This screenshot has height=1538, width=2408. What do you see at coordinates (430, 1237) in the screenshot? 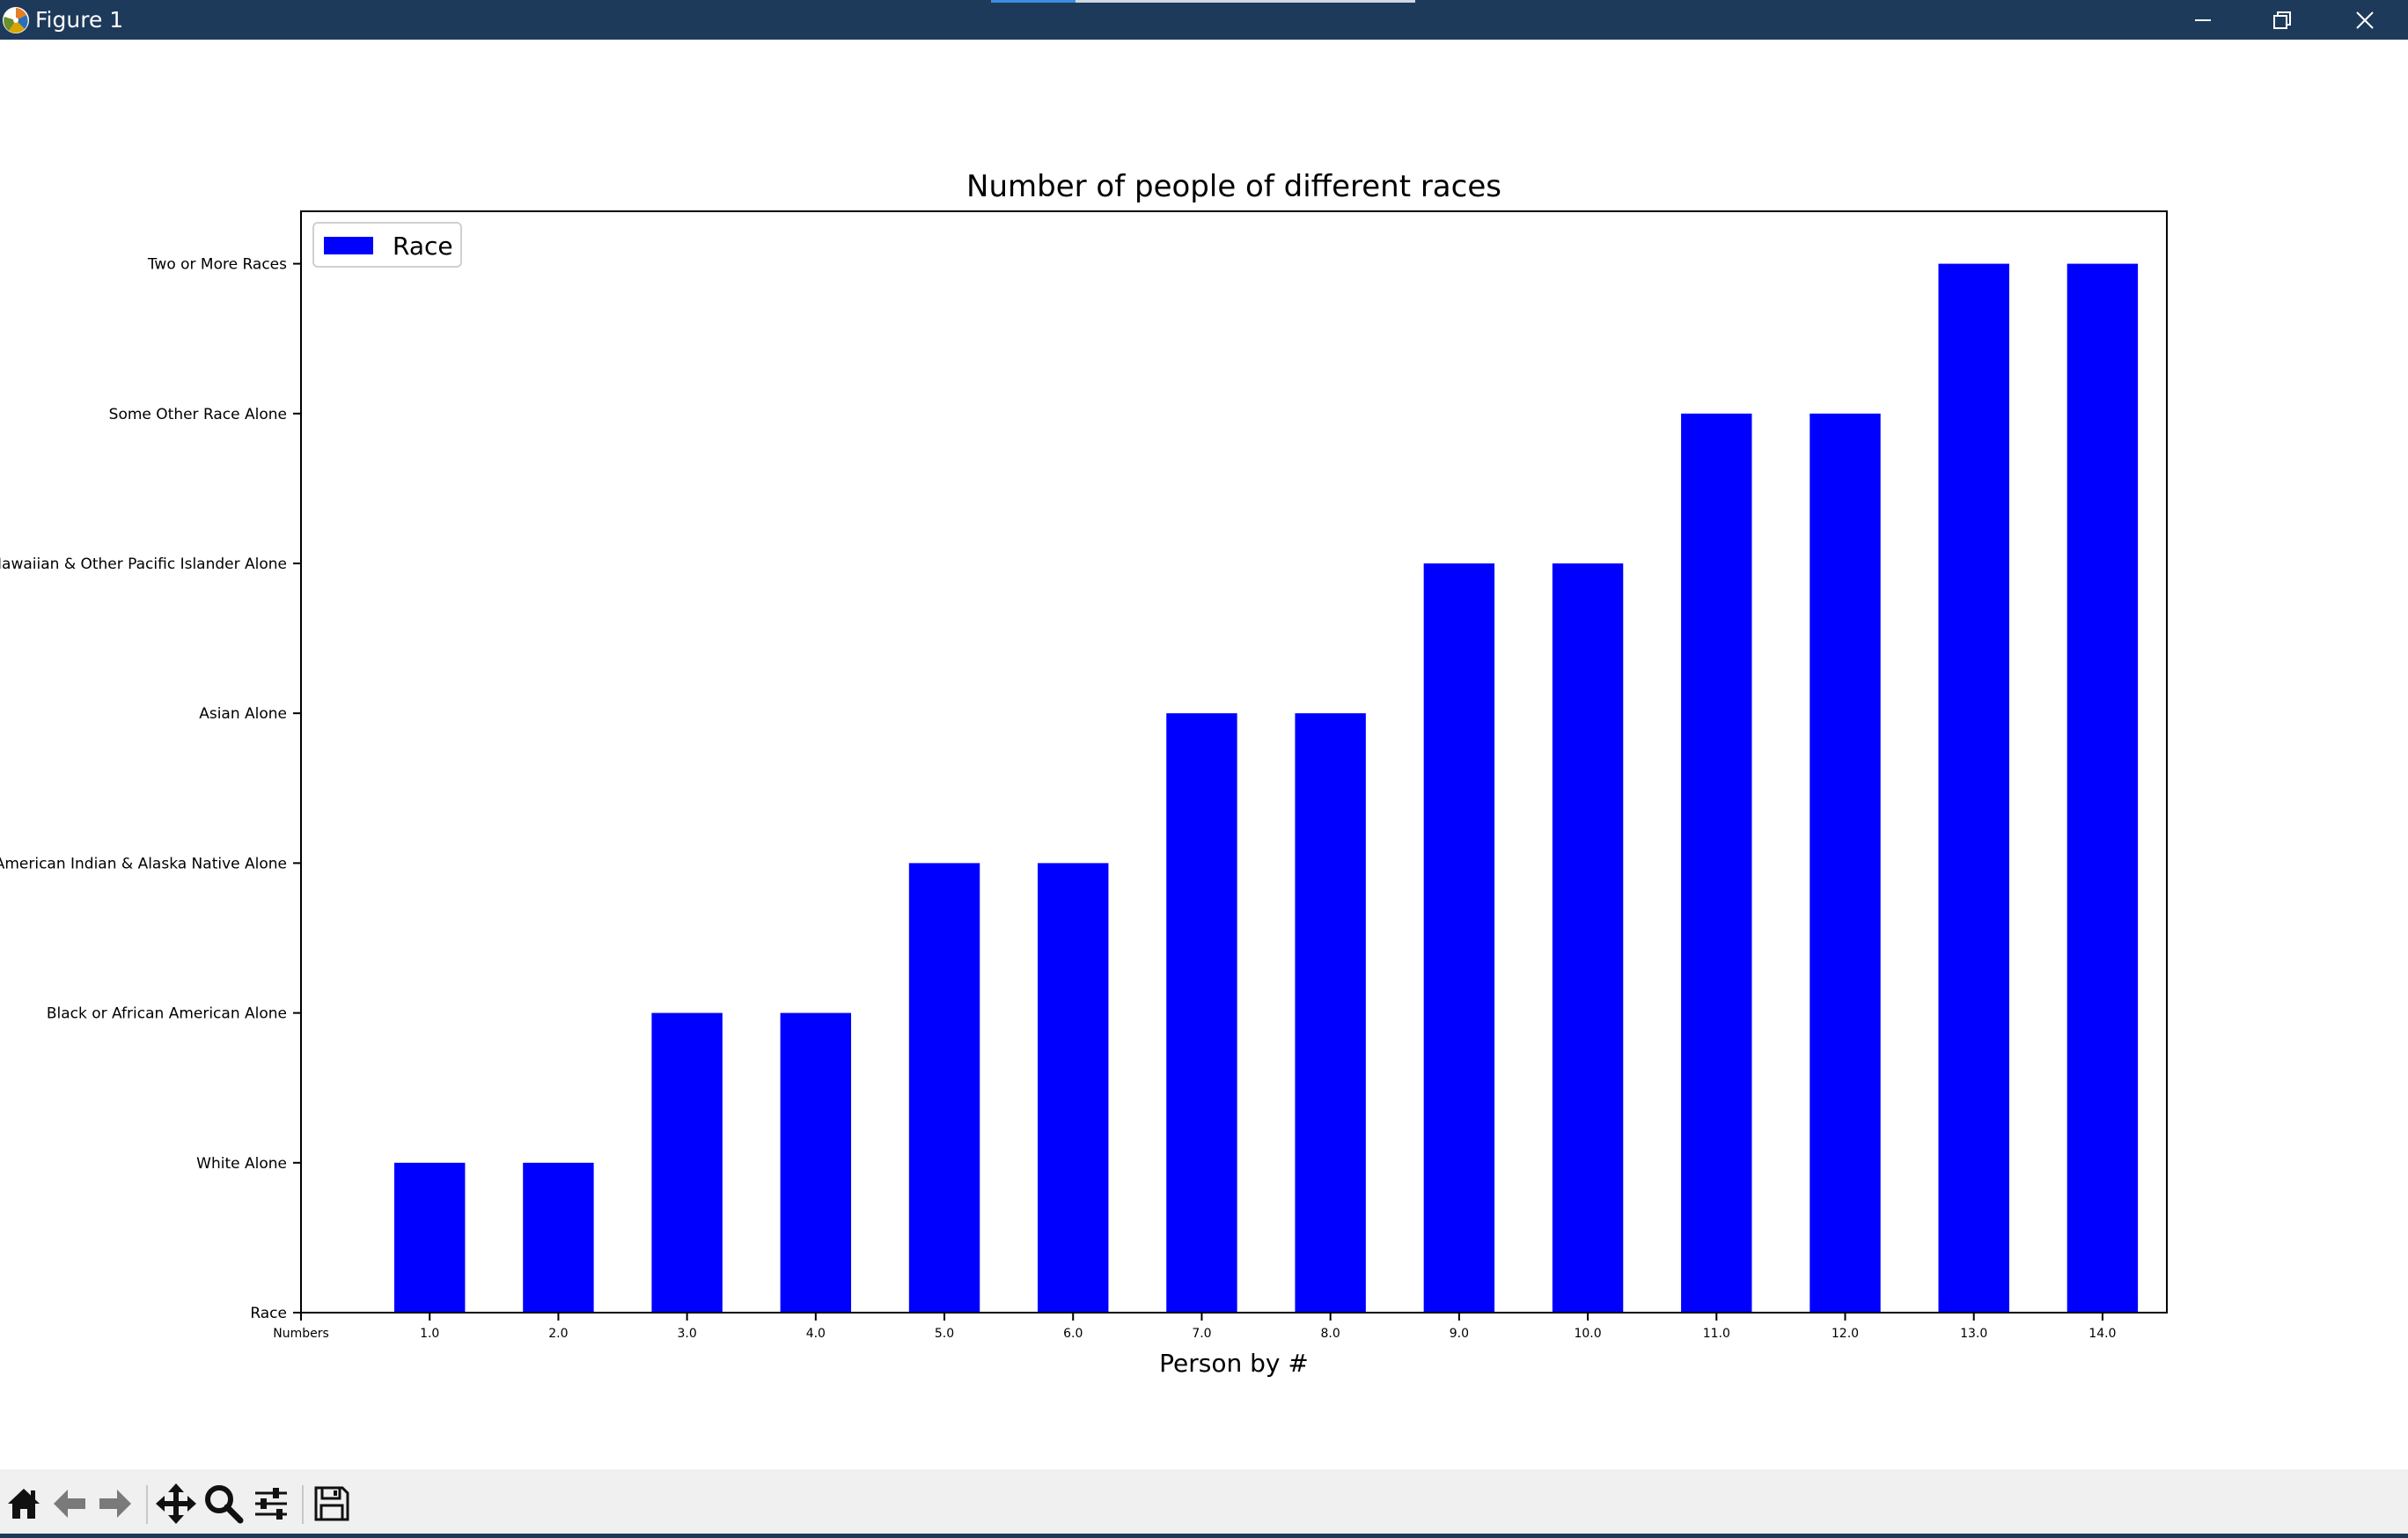
I see `bar-1.0` at bounding box center [430, 1237].